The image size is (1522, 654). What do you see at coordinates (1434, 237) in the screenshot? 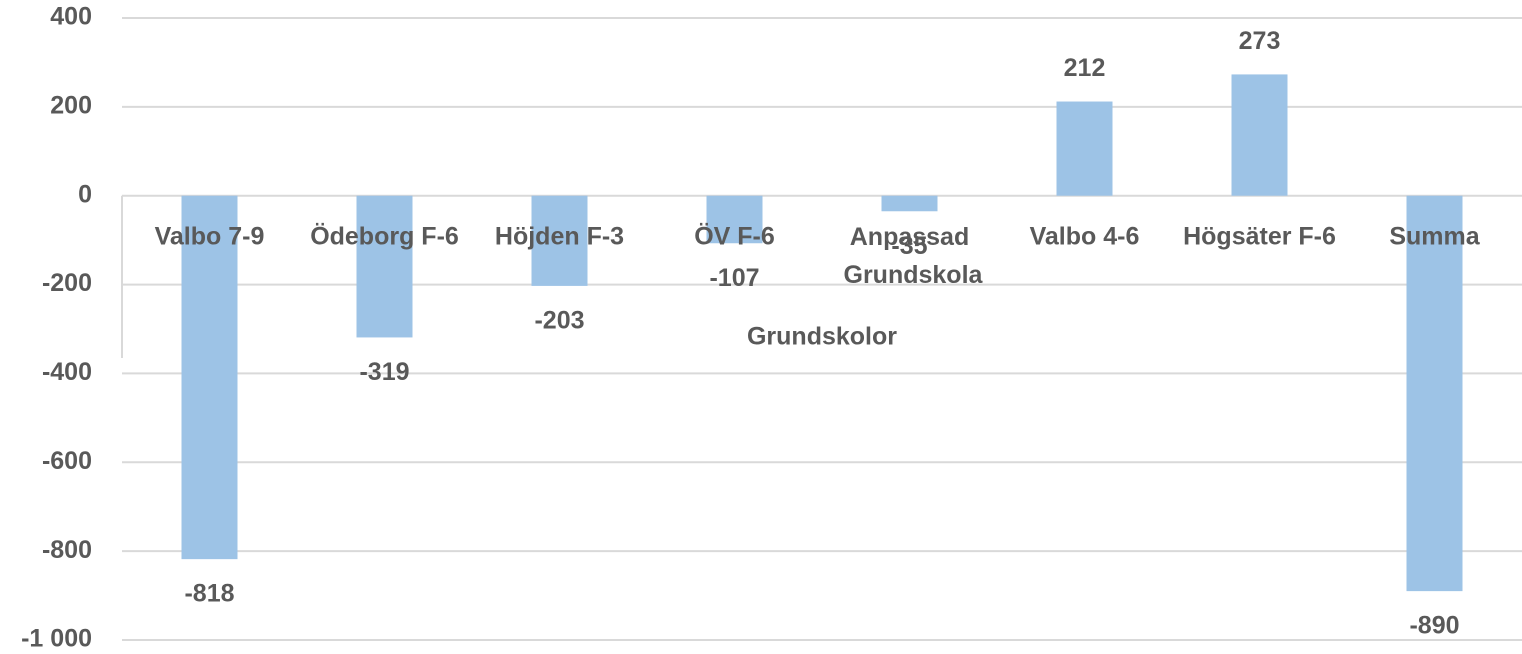
I see `category-label: Summa` at bounding box center [1434, 237].